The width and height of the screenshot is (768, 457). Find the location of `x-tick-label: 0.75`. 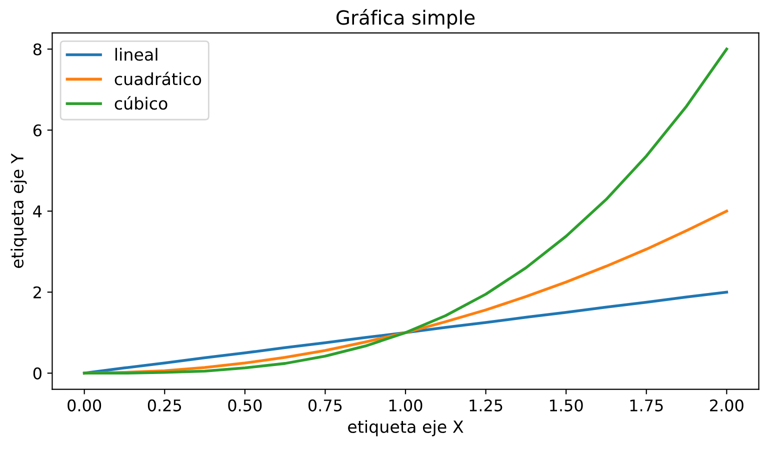

x-tick-label: 0.75 is located at coordinates (325, 405).